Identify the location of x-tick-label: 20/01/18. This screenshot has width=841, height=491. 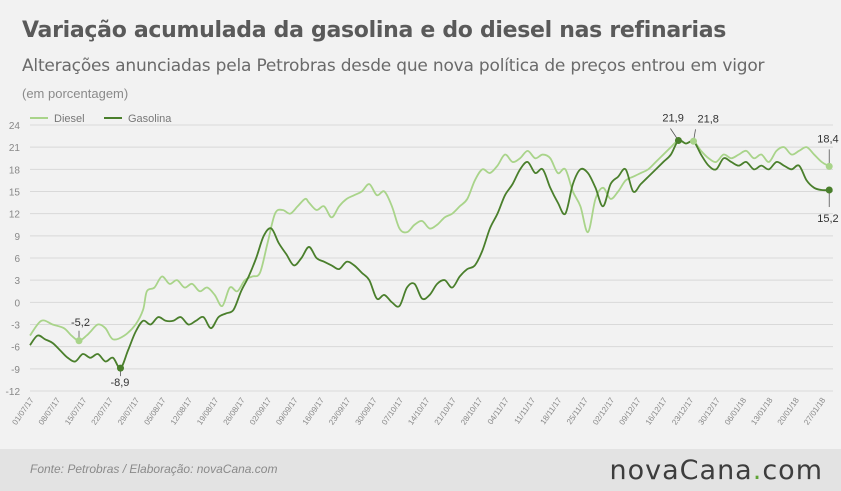
(789, 411).